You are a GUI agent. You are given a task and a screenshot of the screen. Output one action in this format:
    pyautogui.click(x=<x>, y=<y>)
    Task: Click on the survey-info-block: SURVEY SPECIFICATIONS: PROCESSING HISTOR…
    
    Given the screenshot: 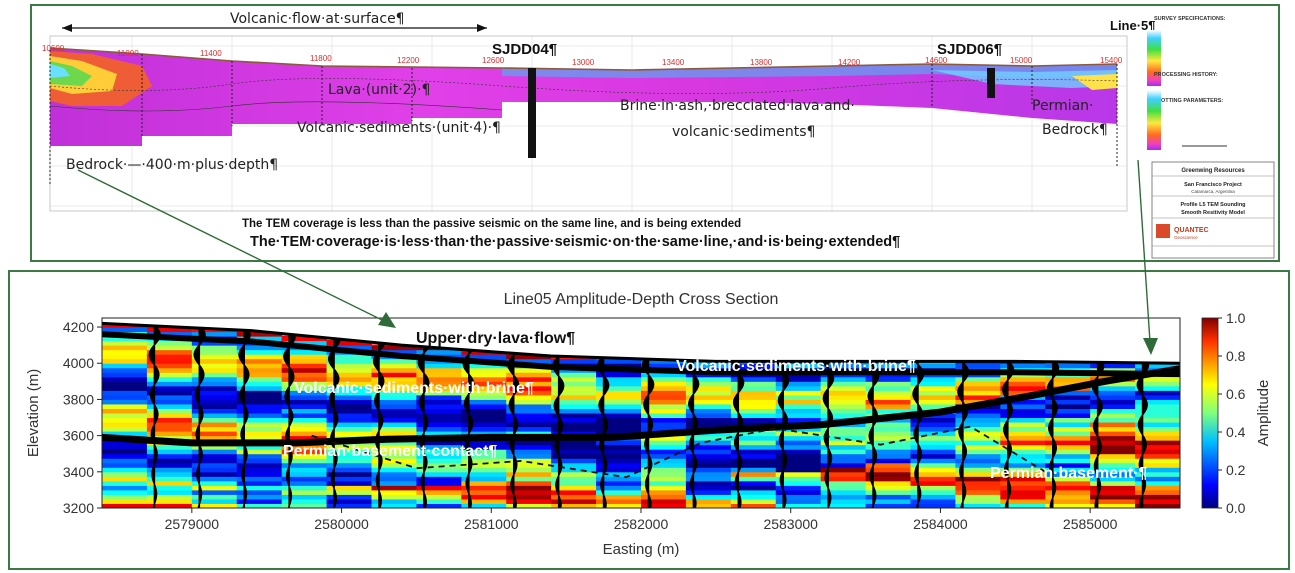 What is the action you would take?
    pyautogui.click(x=1187, y=83)
    